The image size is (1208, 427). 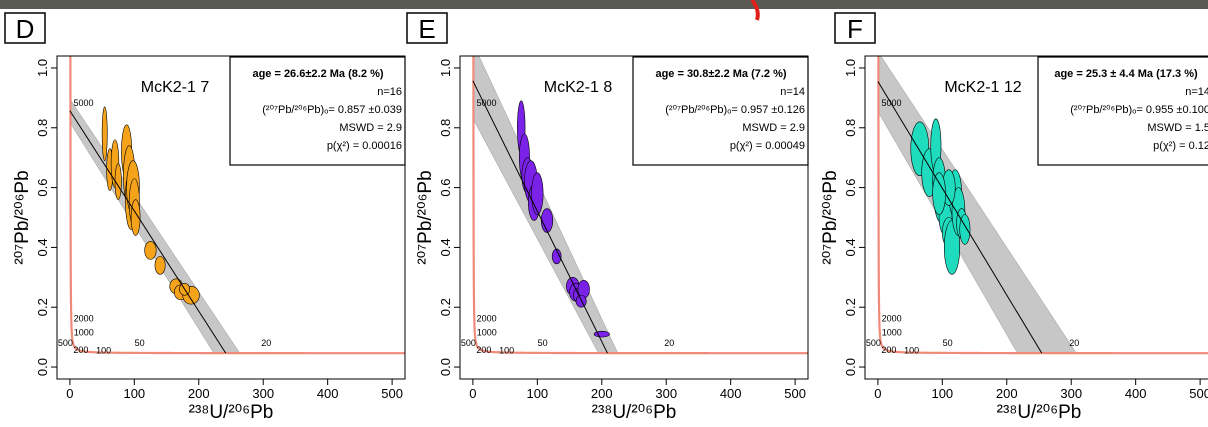 What do you see at coordinates (720, 74) in the screenshot?
I see `annotation-line: age = 30.8±2.2 Ma (7.2 %)` at bounding box center [720, 74].